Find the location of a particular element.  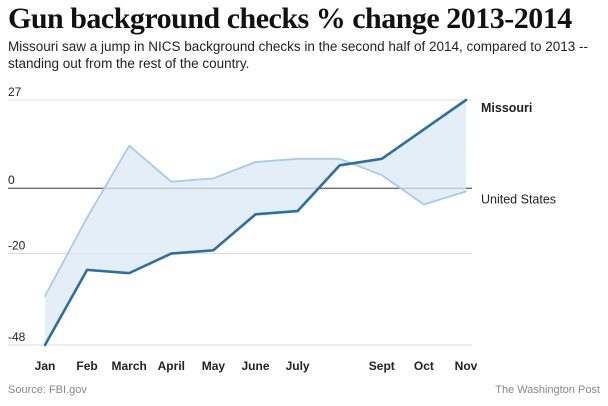

x-tick-label: Sept is located at coordinates (382, 366).